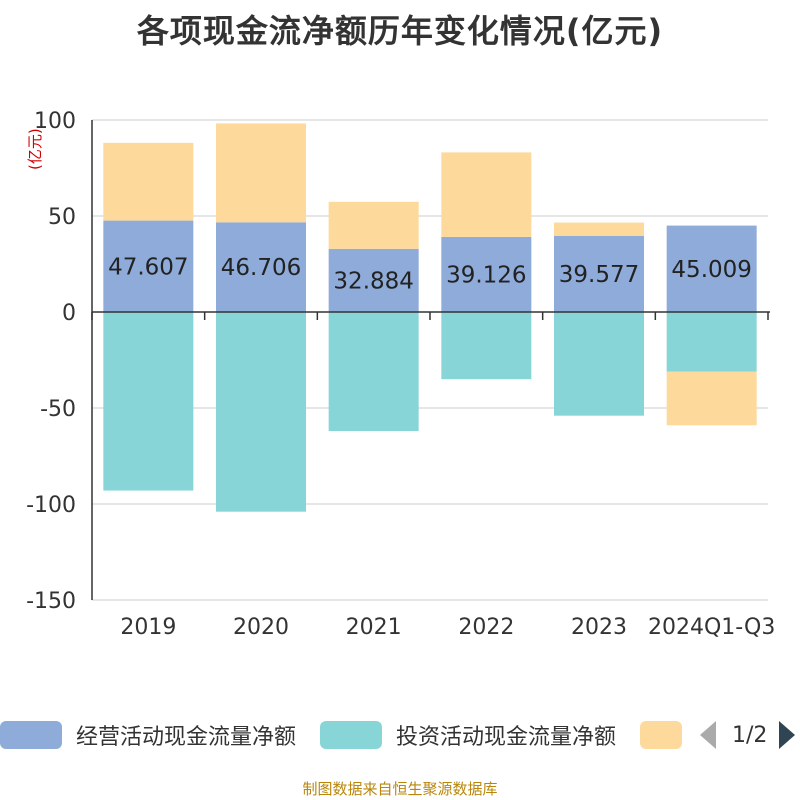 The image size is (800, 800). I want to click on legend-item-third, so click(661, 735).